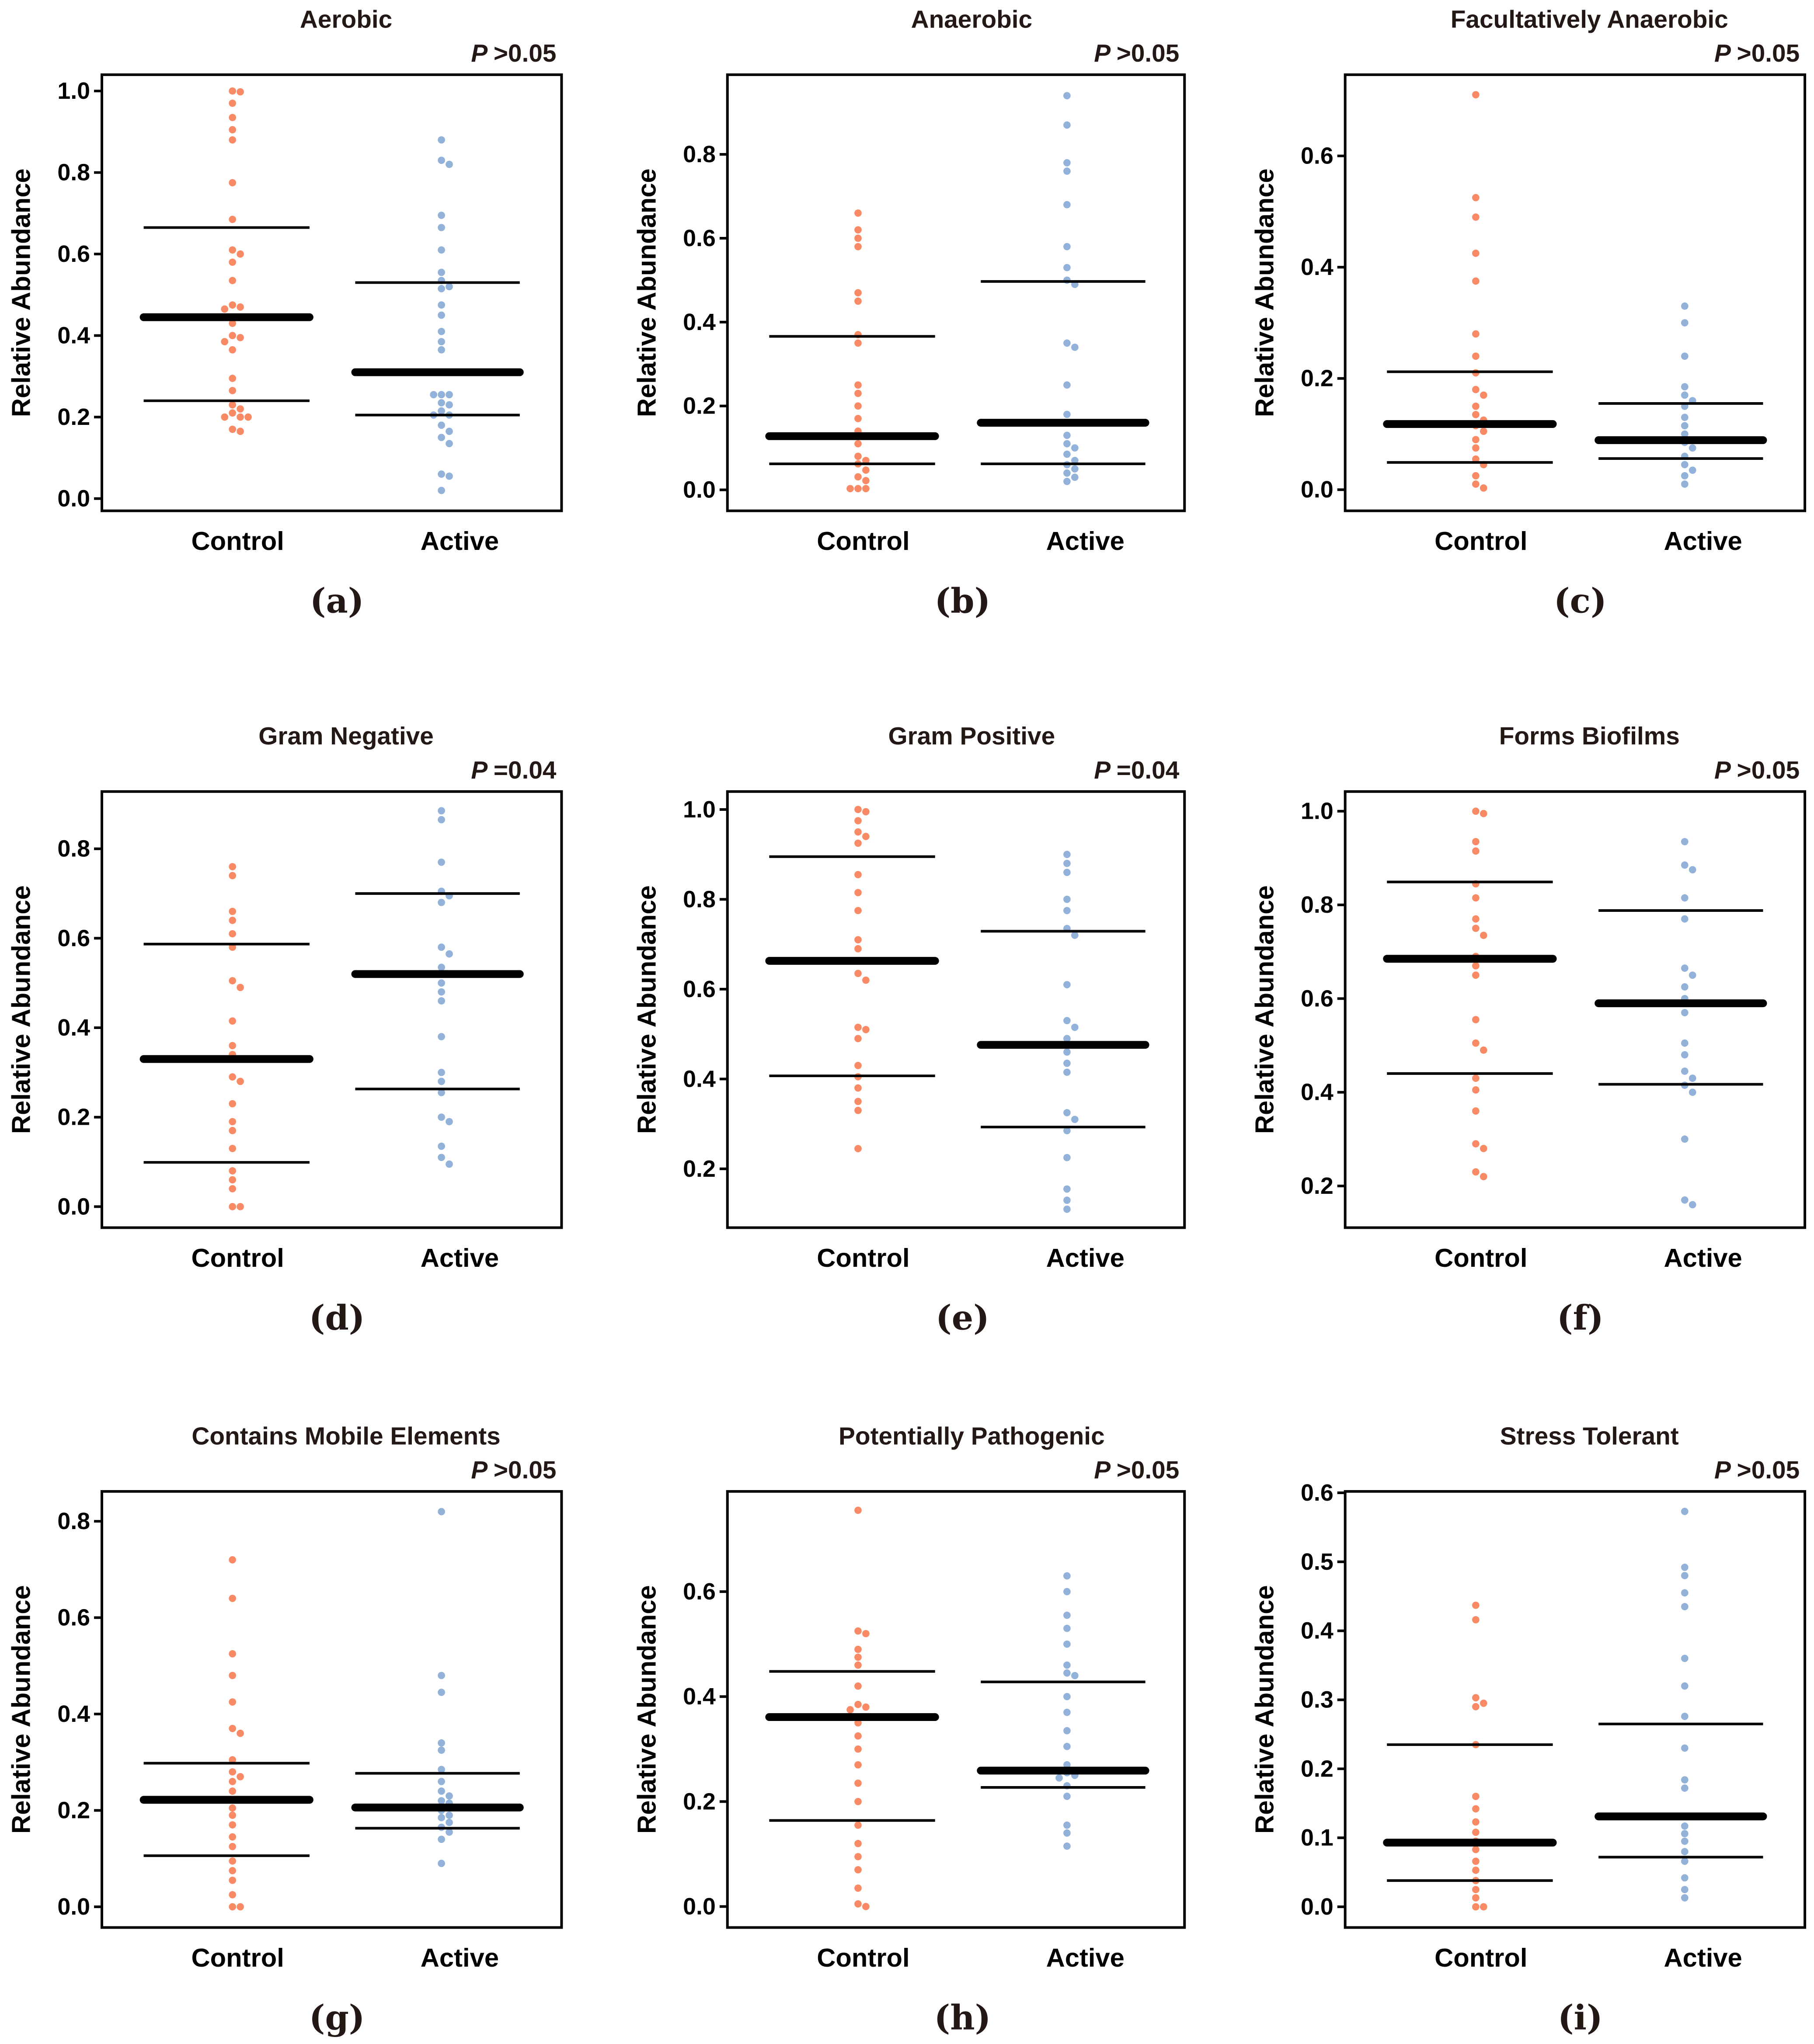 This screenshot has width=1814, height=2044. Describe the element at coordinates (971, 736) in the screenshot. I see `panel-title: Gram Positive` at that location.